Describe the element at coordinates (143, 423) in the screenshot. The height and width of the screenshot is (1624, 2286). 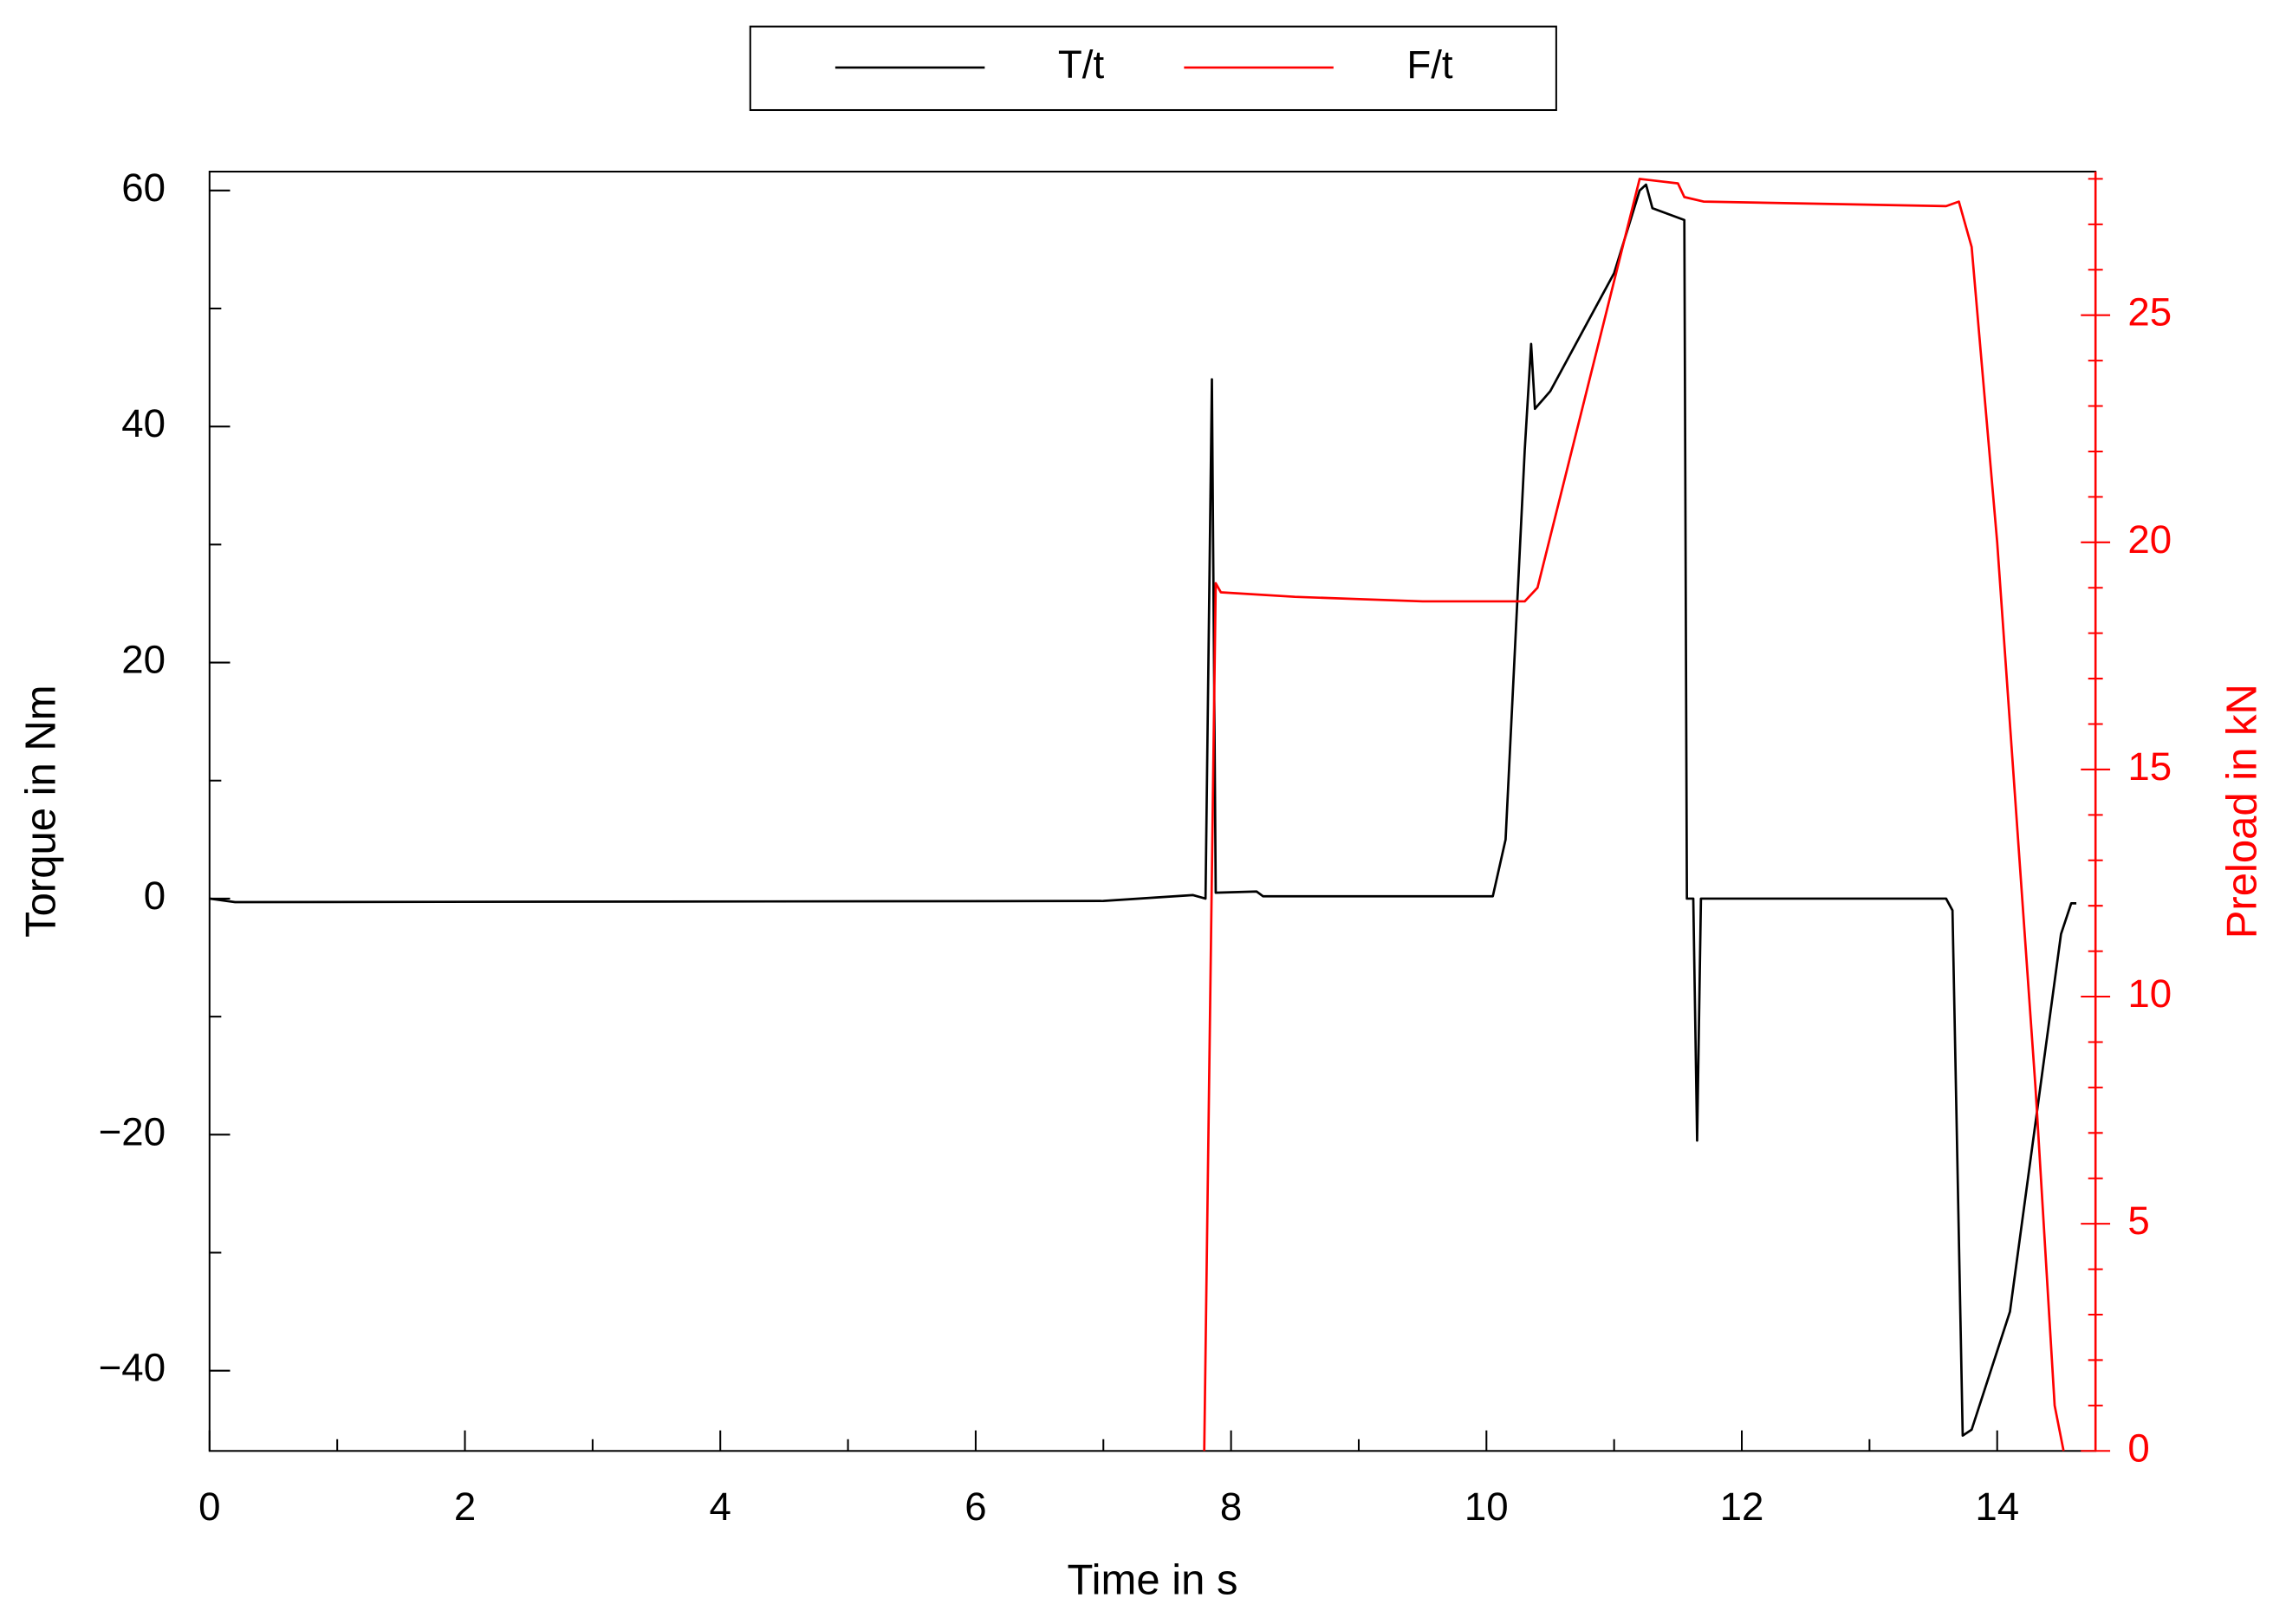
I see `y-tick-label: 40` at that location.